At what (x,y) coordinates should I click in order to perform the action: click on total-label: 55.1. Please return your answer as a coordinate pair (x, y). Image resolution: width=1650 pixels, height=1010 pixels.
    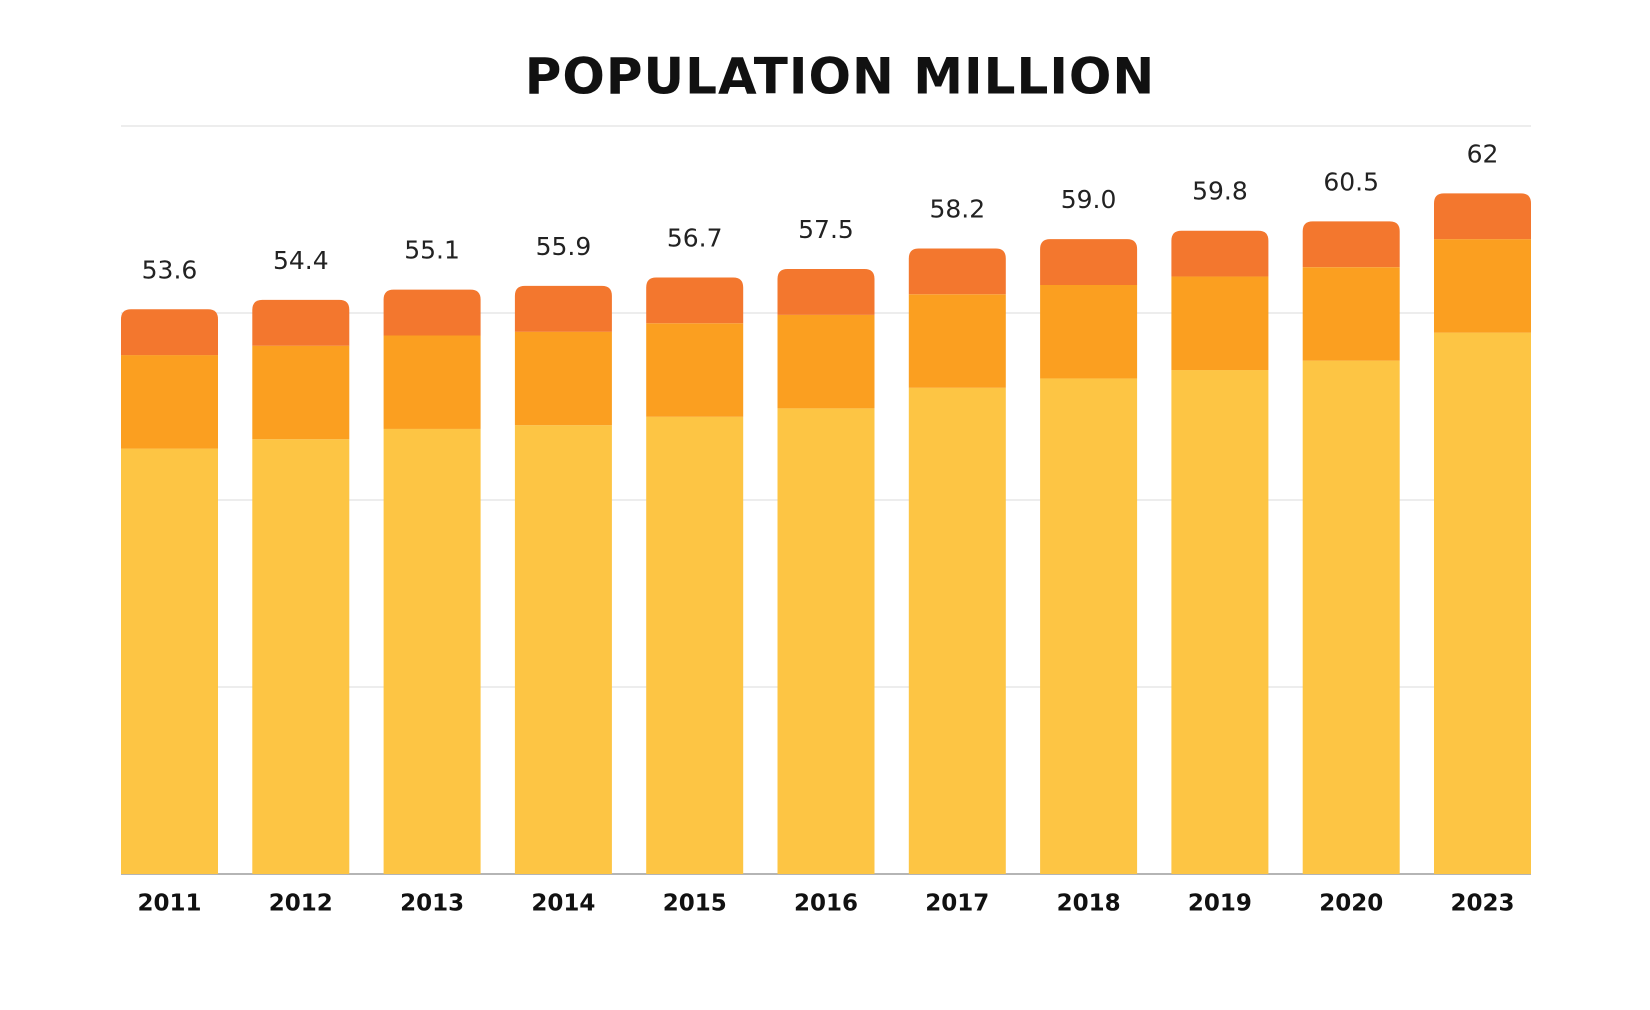
    Looking at the image, I should click on (432, 250).